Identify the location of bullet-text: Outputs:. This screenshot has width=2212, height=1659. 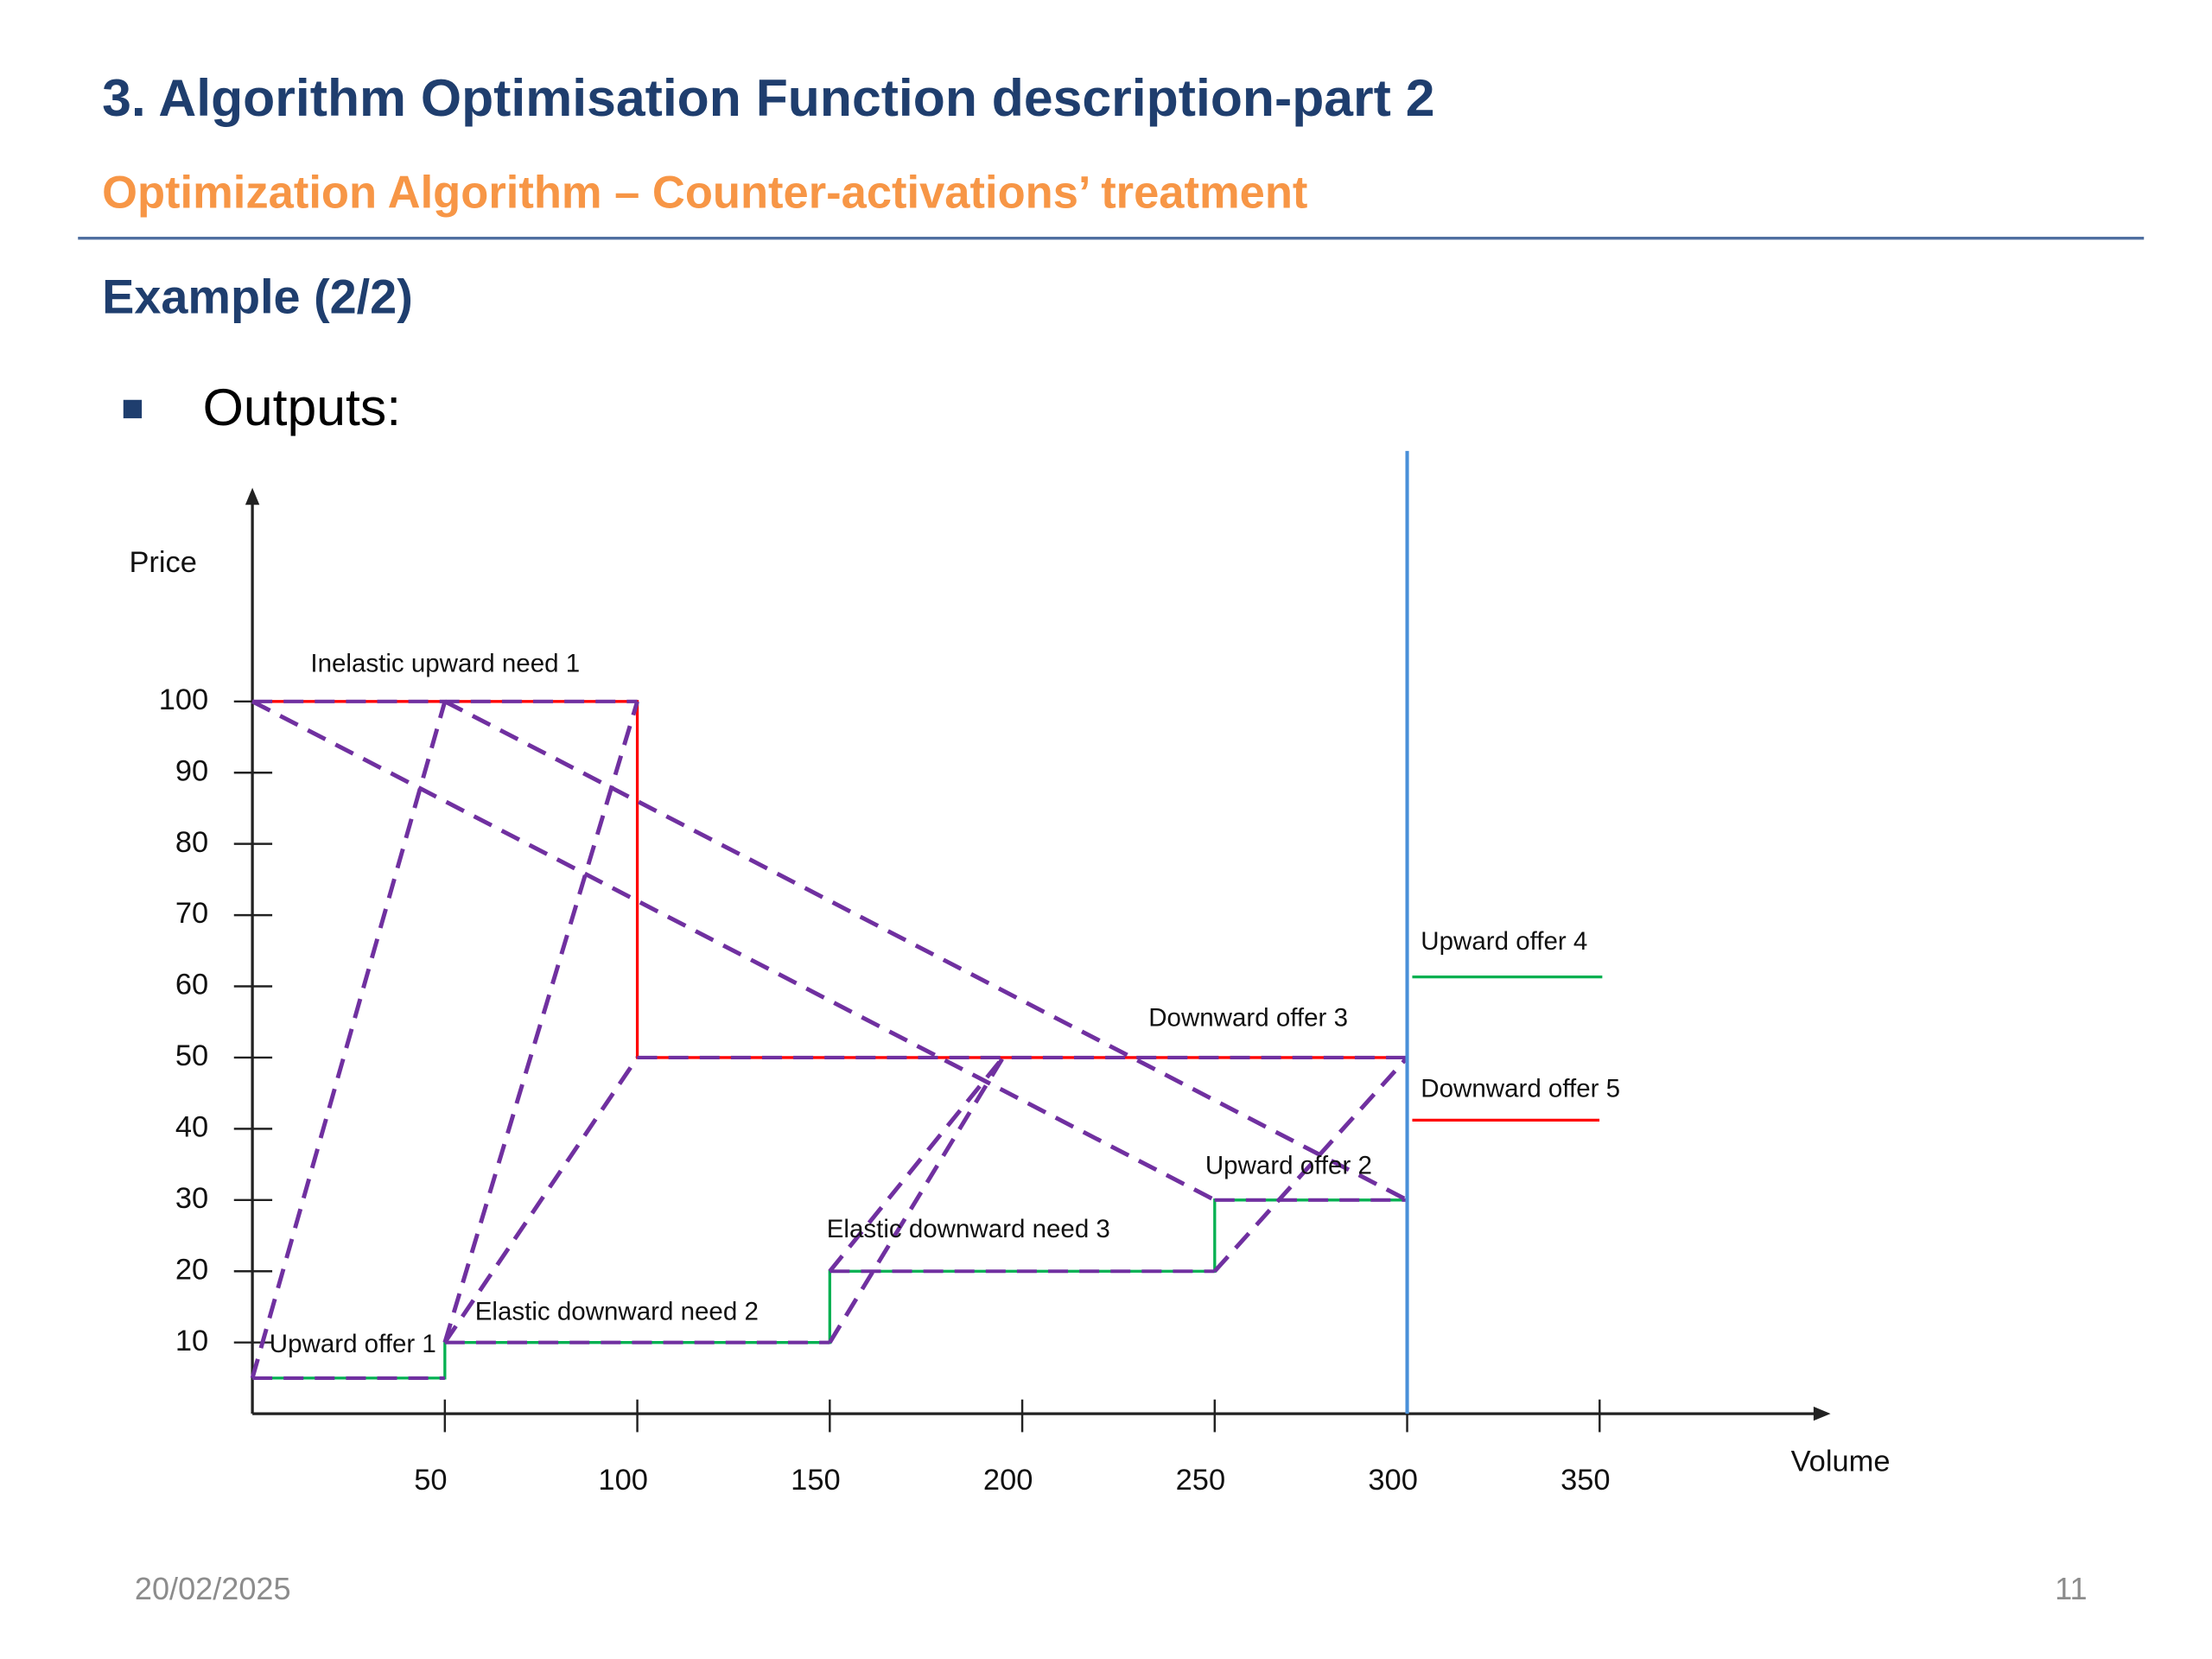
(302, 407).